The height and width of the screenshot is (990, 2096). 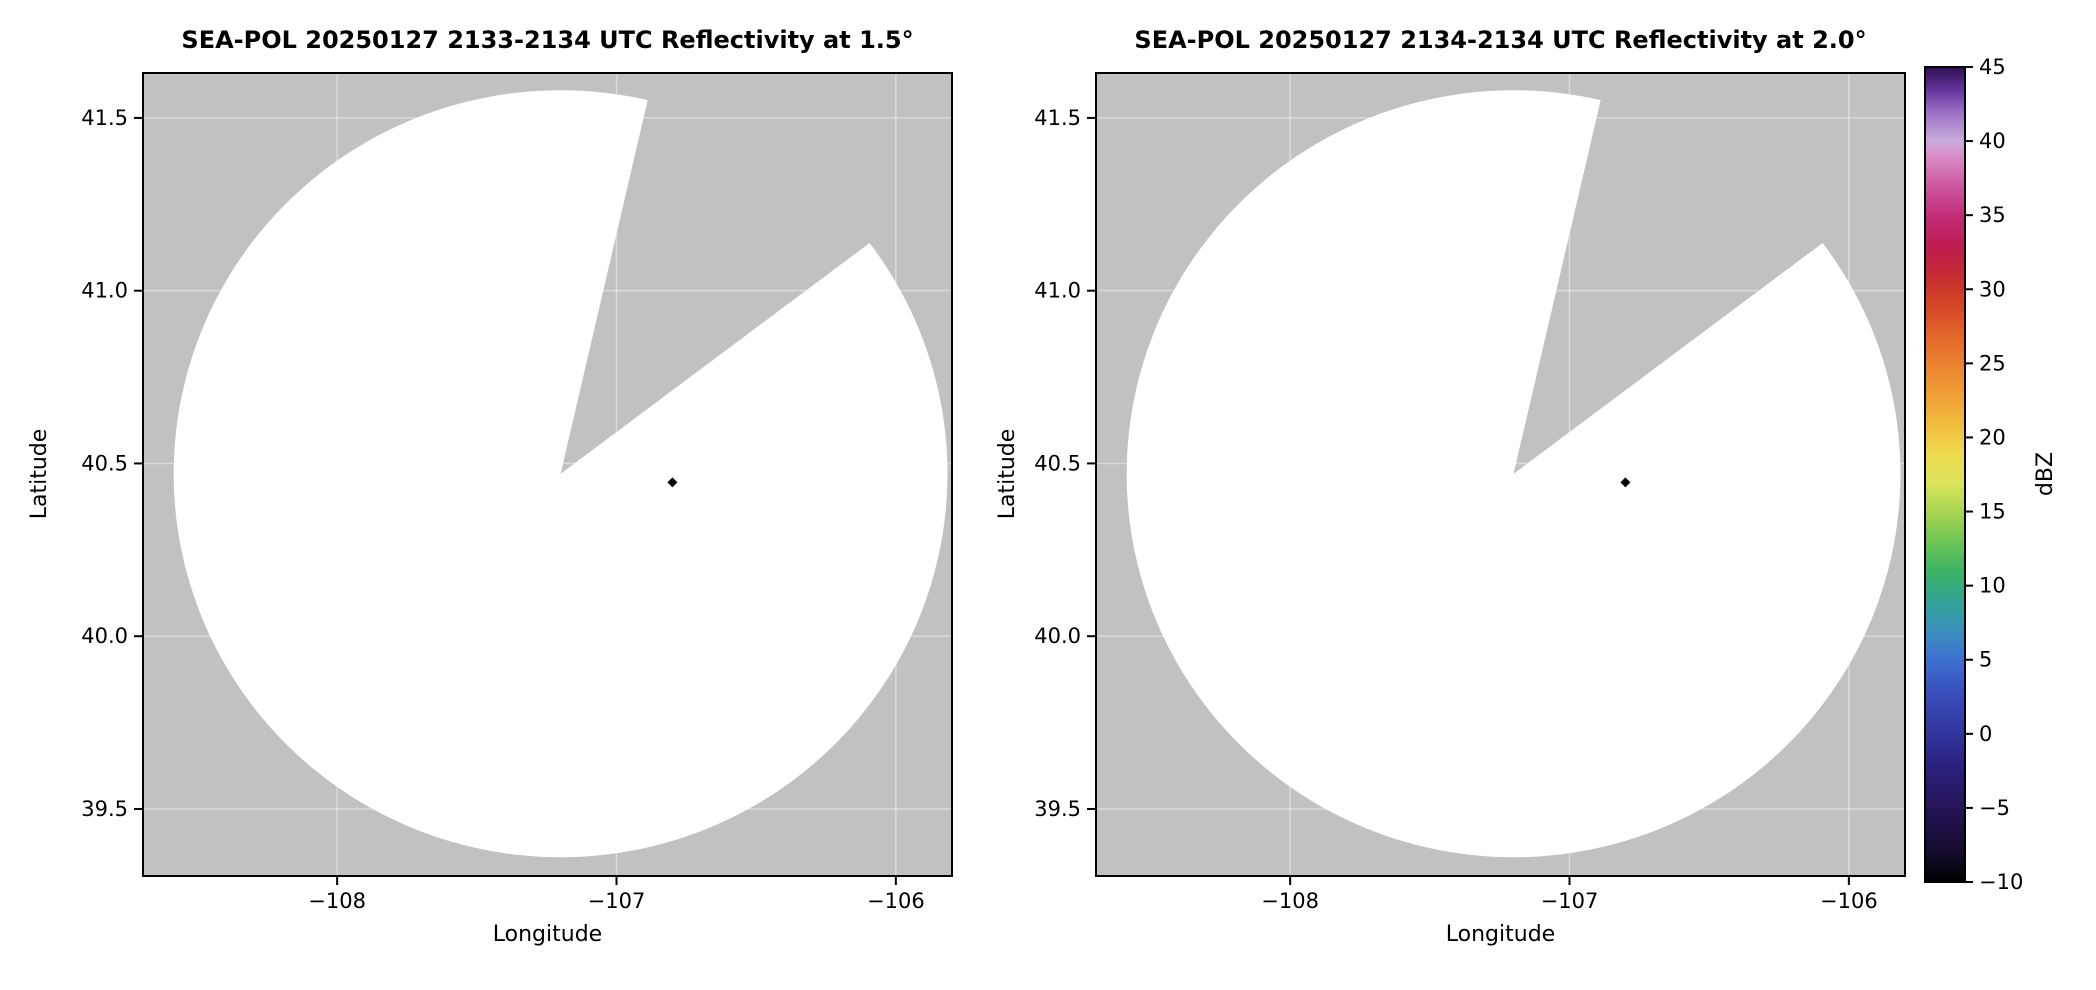 I want to click on right-panel-ylabel: Latitude, so click(x=1007, y=474).